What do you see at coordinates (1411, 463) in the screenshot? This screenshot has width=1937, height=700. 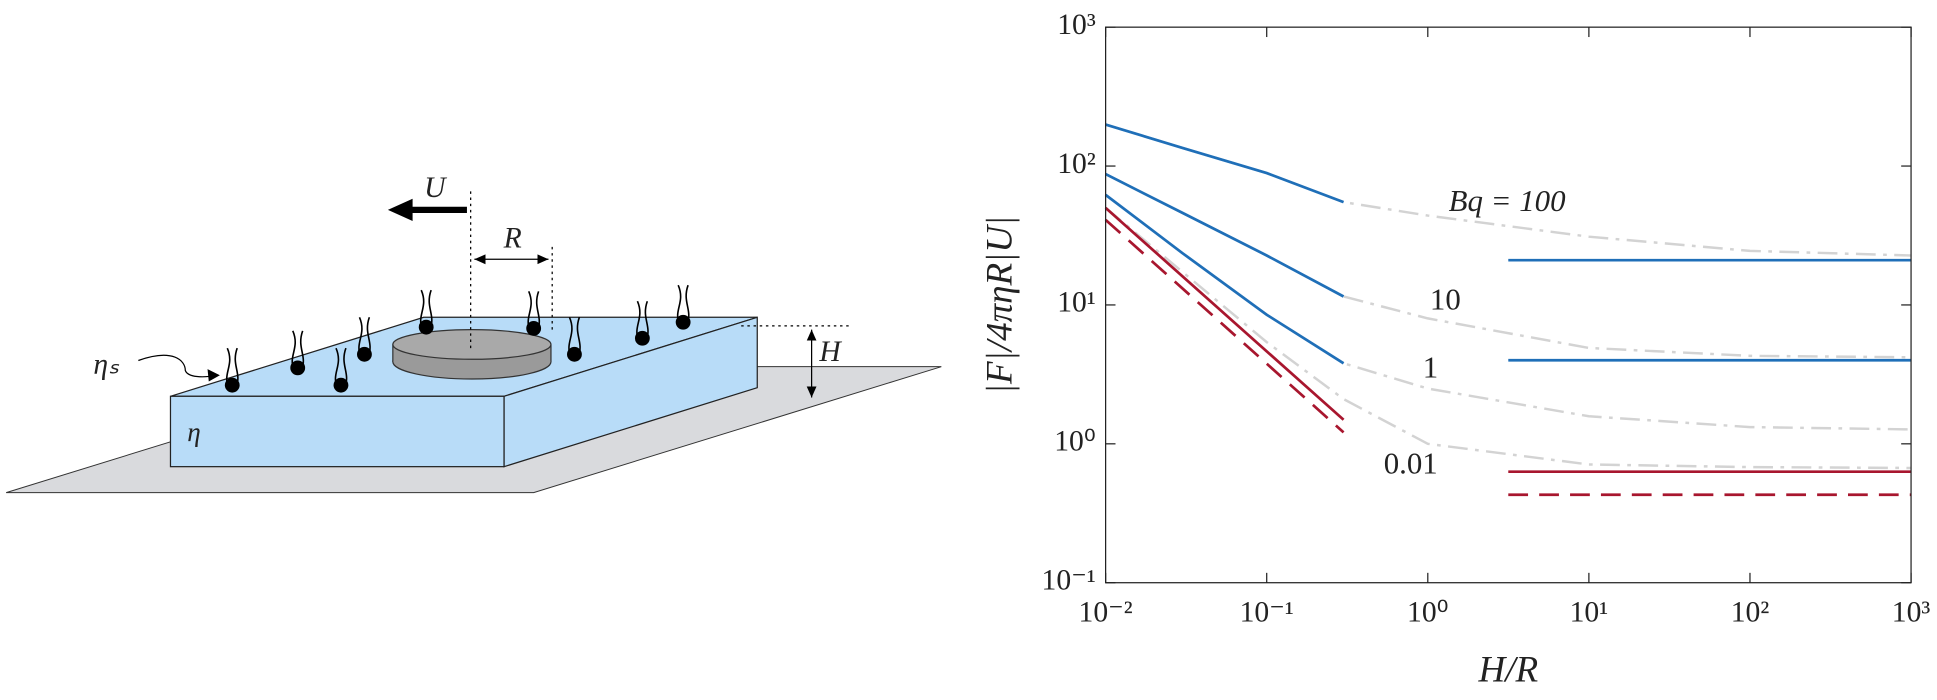 I see `annotation: 0.01` at bounding box center [1411, 463].